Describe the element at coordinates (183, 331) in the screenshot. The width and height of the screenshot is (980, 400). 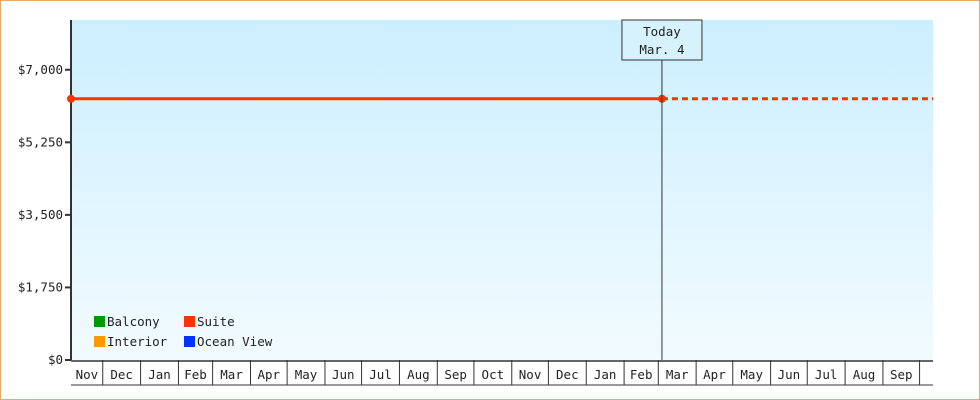
I see `legend: Balcony Suite Interior Ocean View` at that location.